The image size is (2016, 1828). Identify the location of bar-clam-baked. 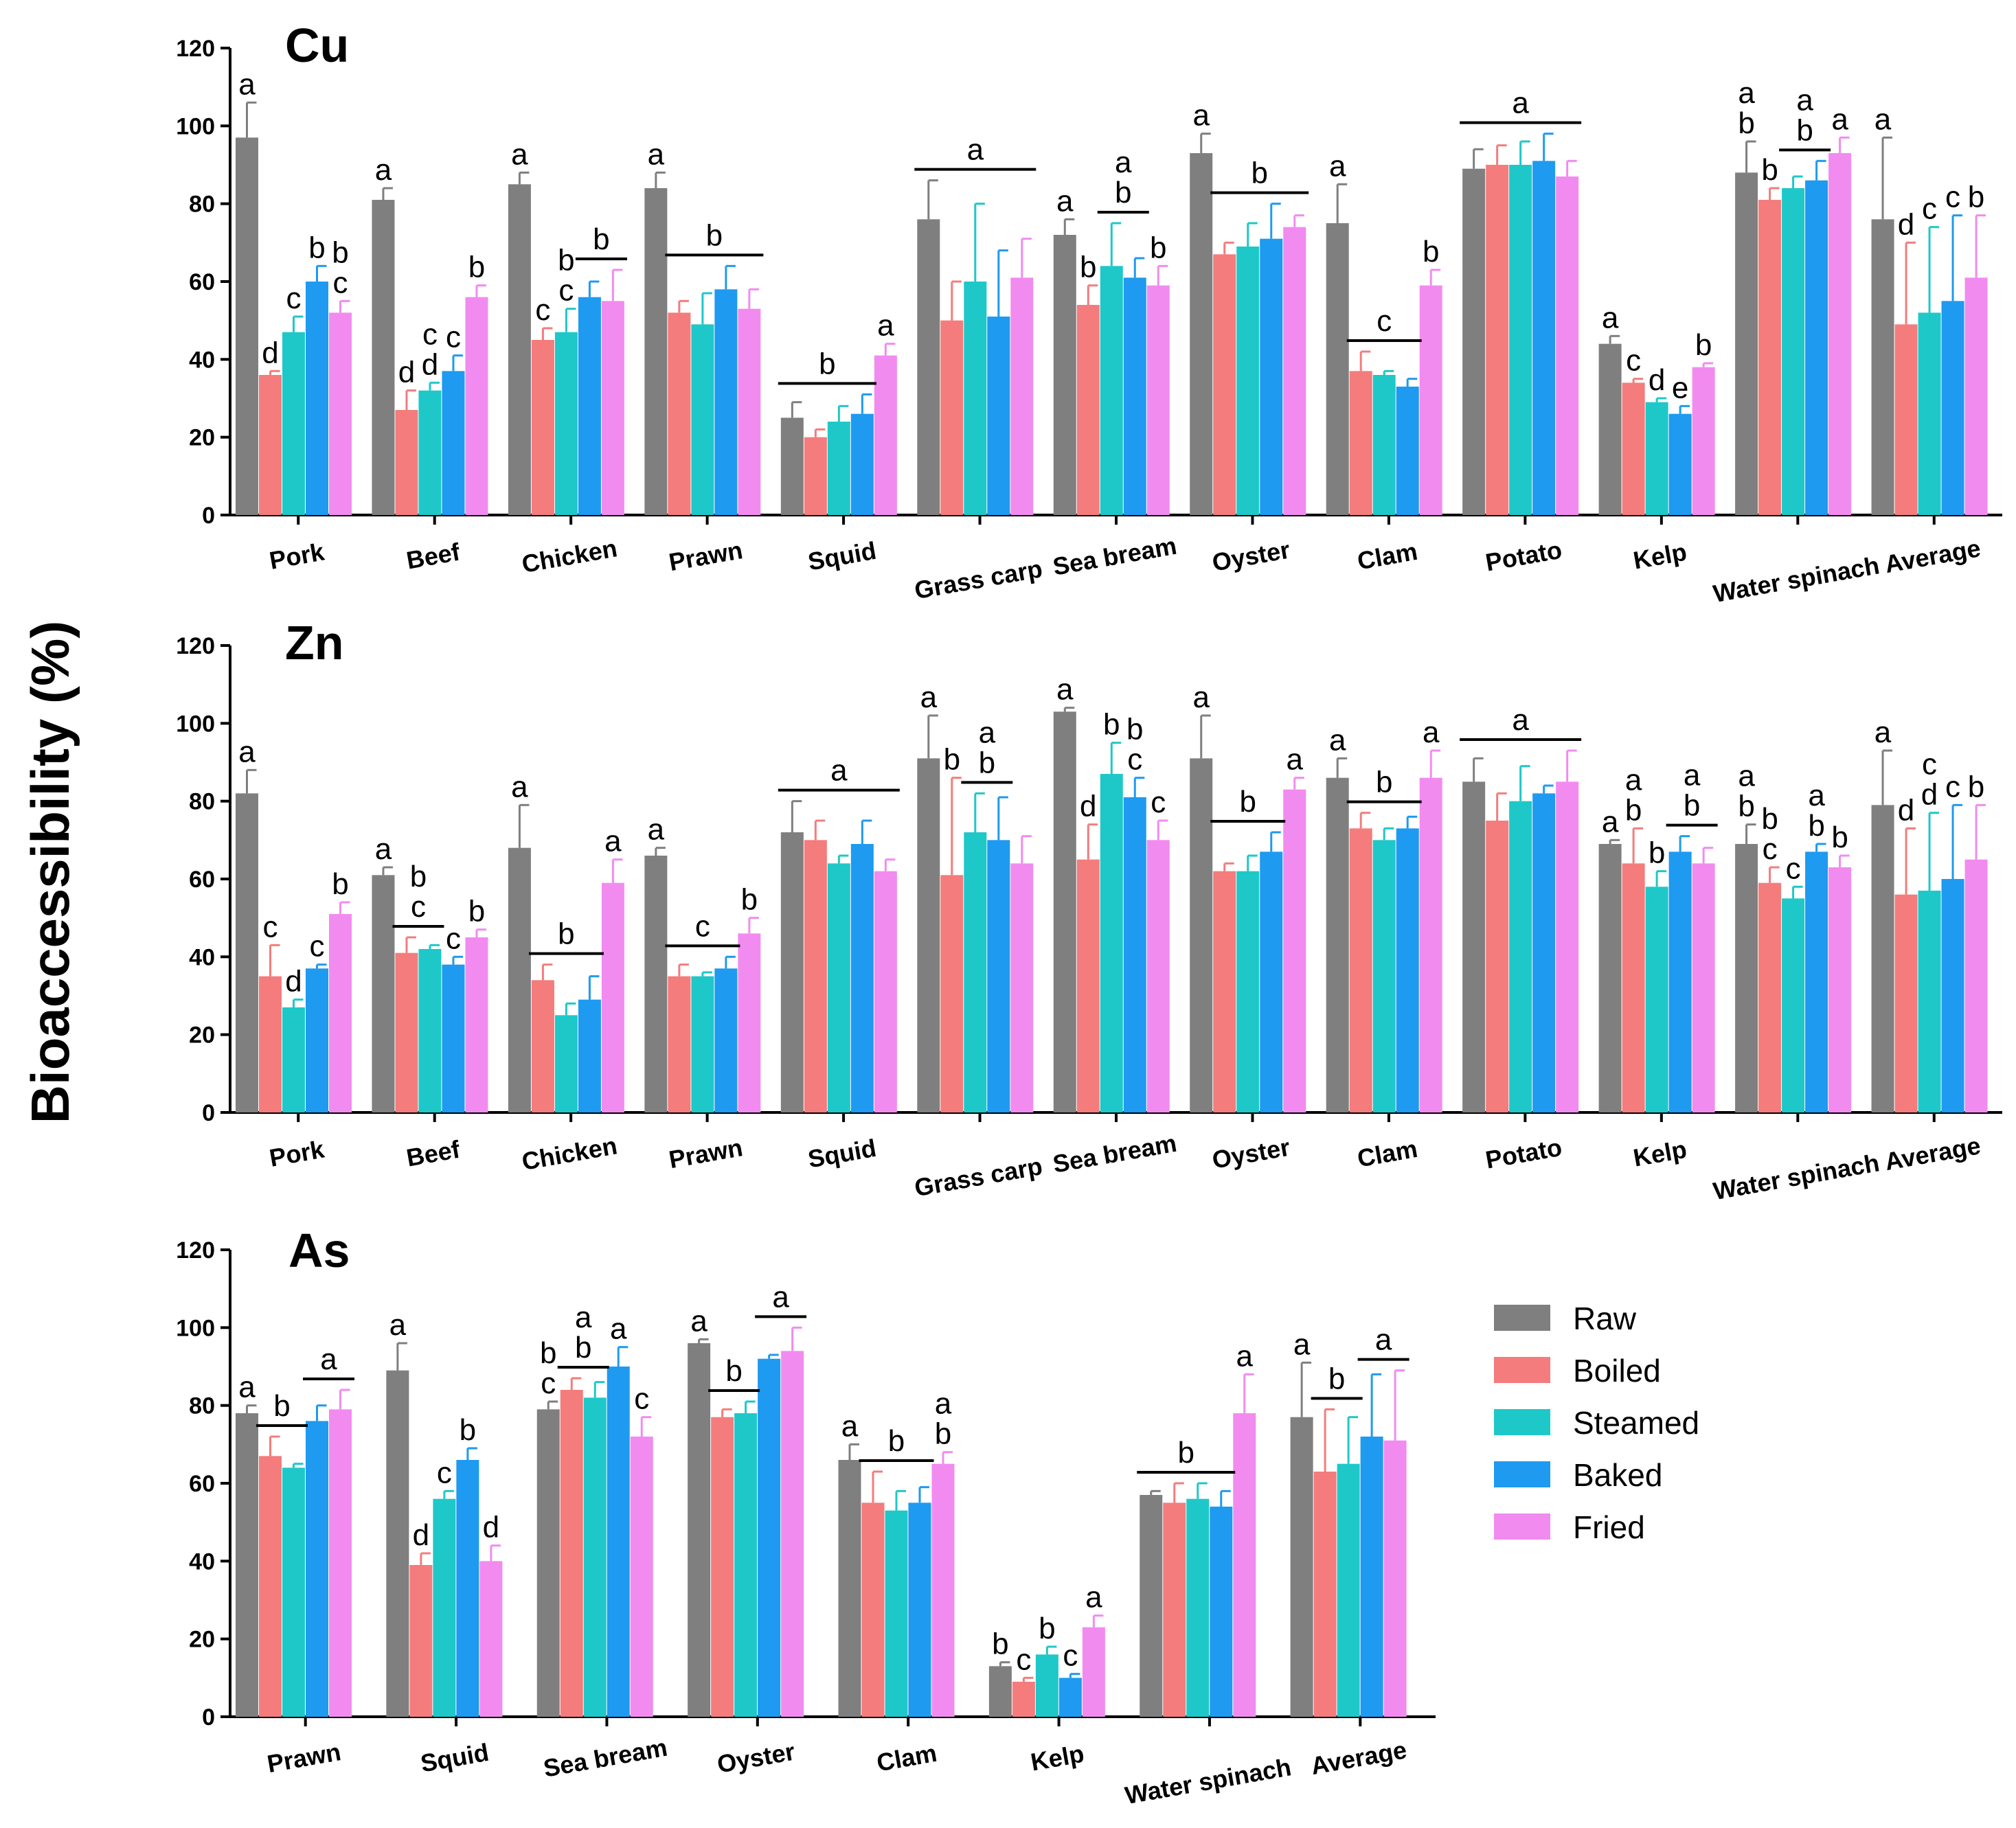
(1407, 970).